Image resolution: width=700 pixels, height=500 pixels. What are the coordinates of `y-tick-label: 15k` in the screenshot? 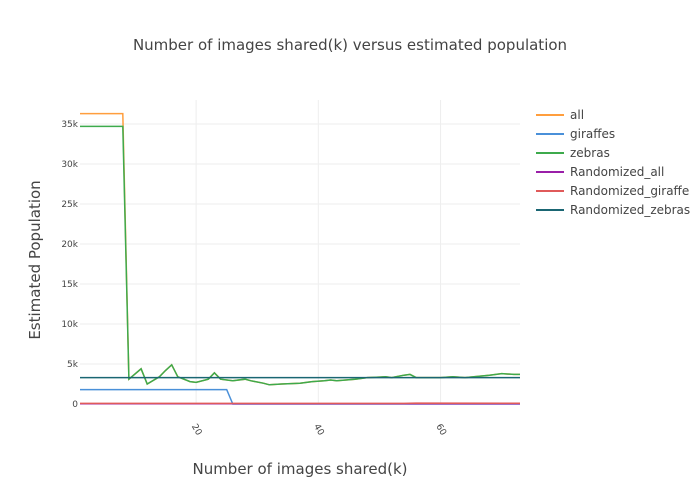 It's located at (69, 285).